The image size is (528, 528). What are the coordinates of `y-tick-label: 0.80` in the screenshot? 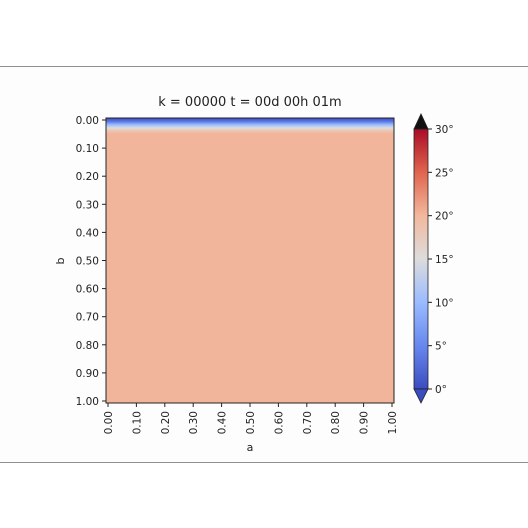 It's located at (87, 346).